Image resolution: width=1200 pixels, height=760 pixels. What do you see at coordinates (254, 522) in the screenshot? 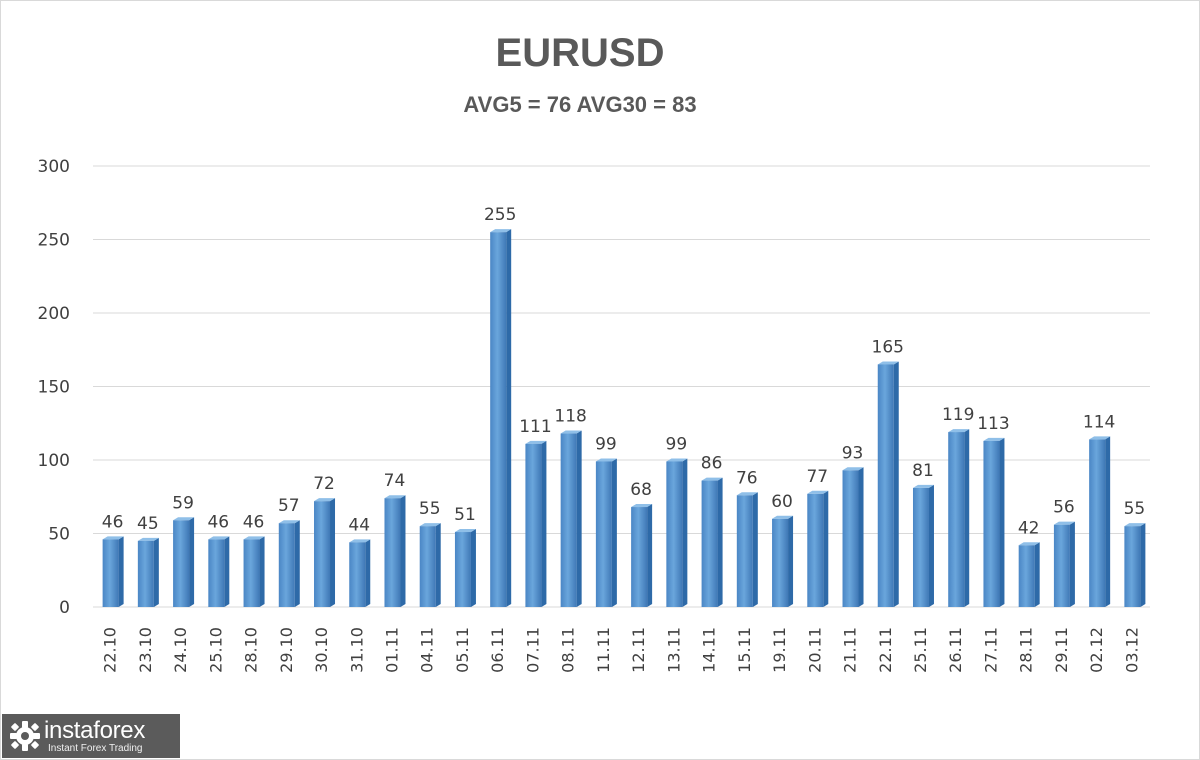
I see `data-label: 46` at bounding box center [254, 522].